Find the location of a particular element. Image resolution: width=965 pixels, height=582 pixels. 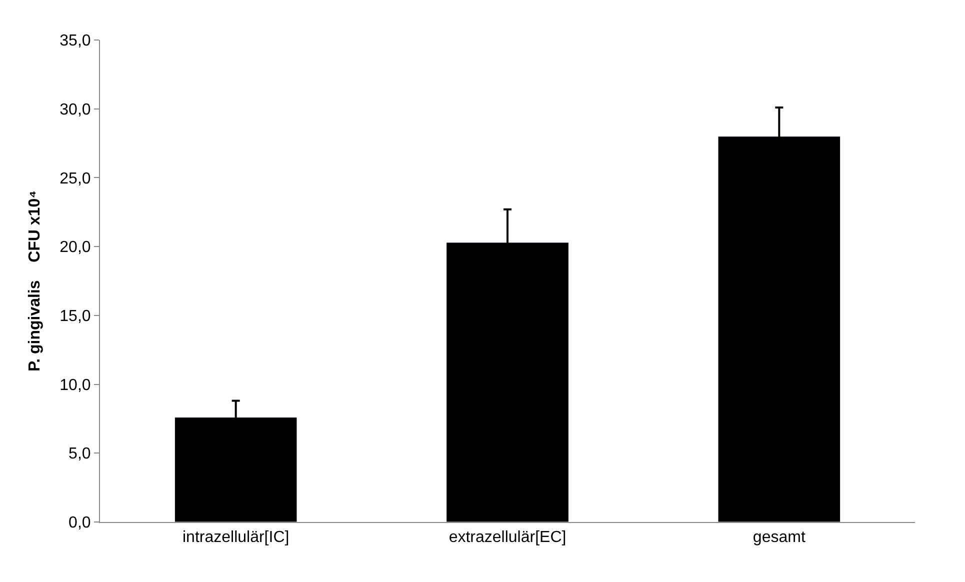

y-tick-label: 35,0 is located at coordinates (75, 41).